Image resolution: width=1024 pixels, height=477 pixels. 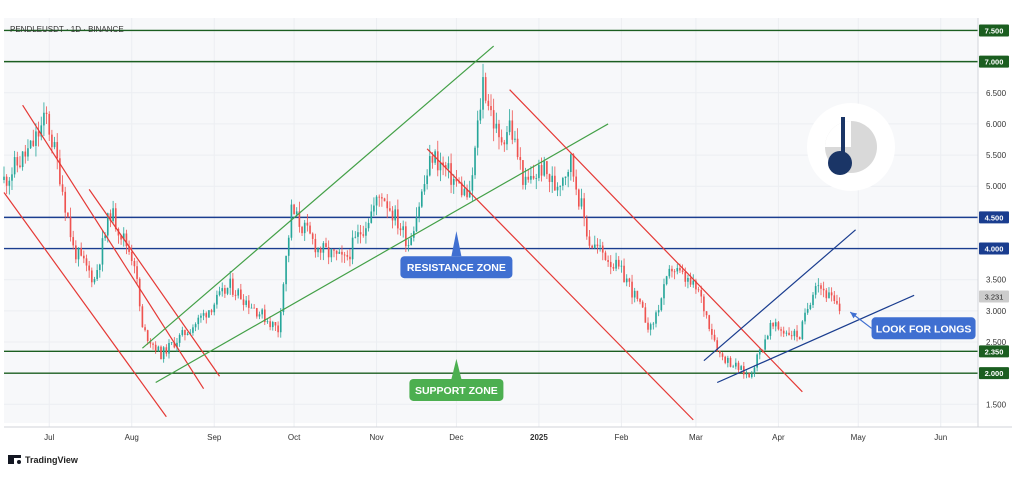 I want to click on support-label-text: SUPPORT ZONE, so click(x=456, y=391).